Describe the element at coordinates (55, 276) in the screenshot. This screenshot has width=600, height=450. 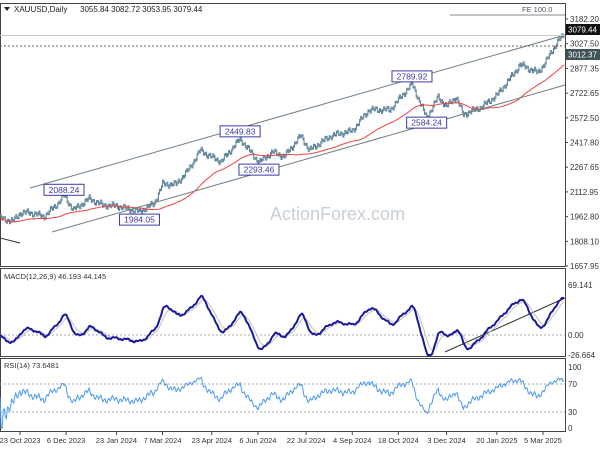
I see `macd-title: MACD(12,26,9) 46.193 44.145` at that location.